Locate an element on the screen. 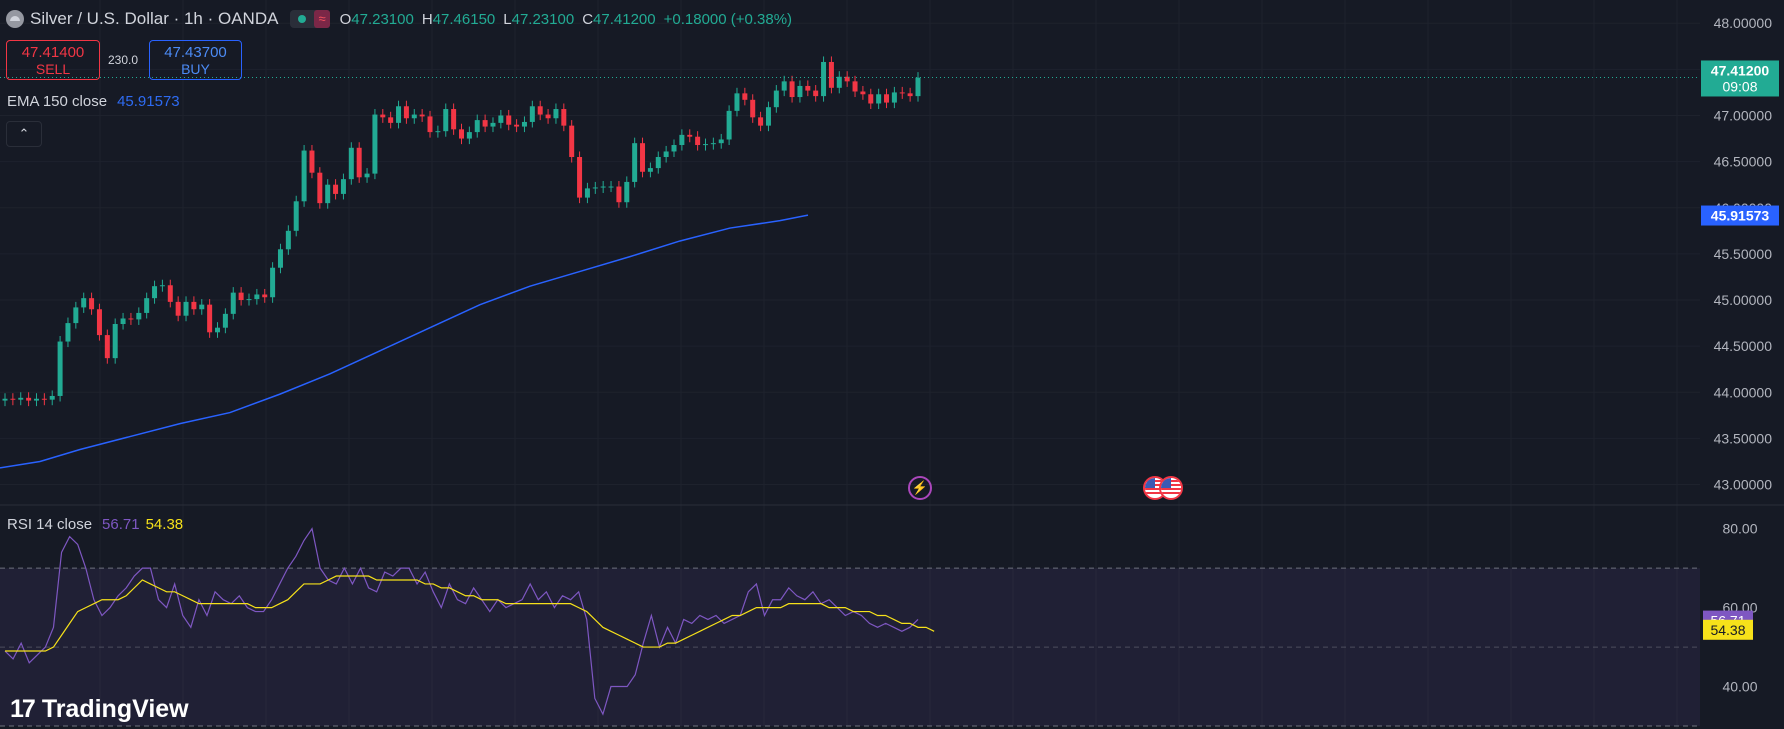 The height and width of the screenshot is (729, 1784). buy-button: 47.43700 BUY is located at coordinates (195, 60).